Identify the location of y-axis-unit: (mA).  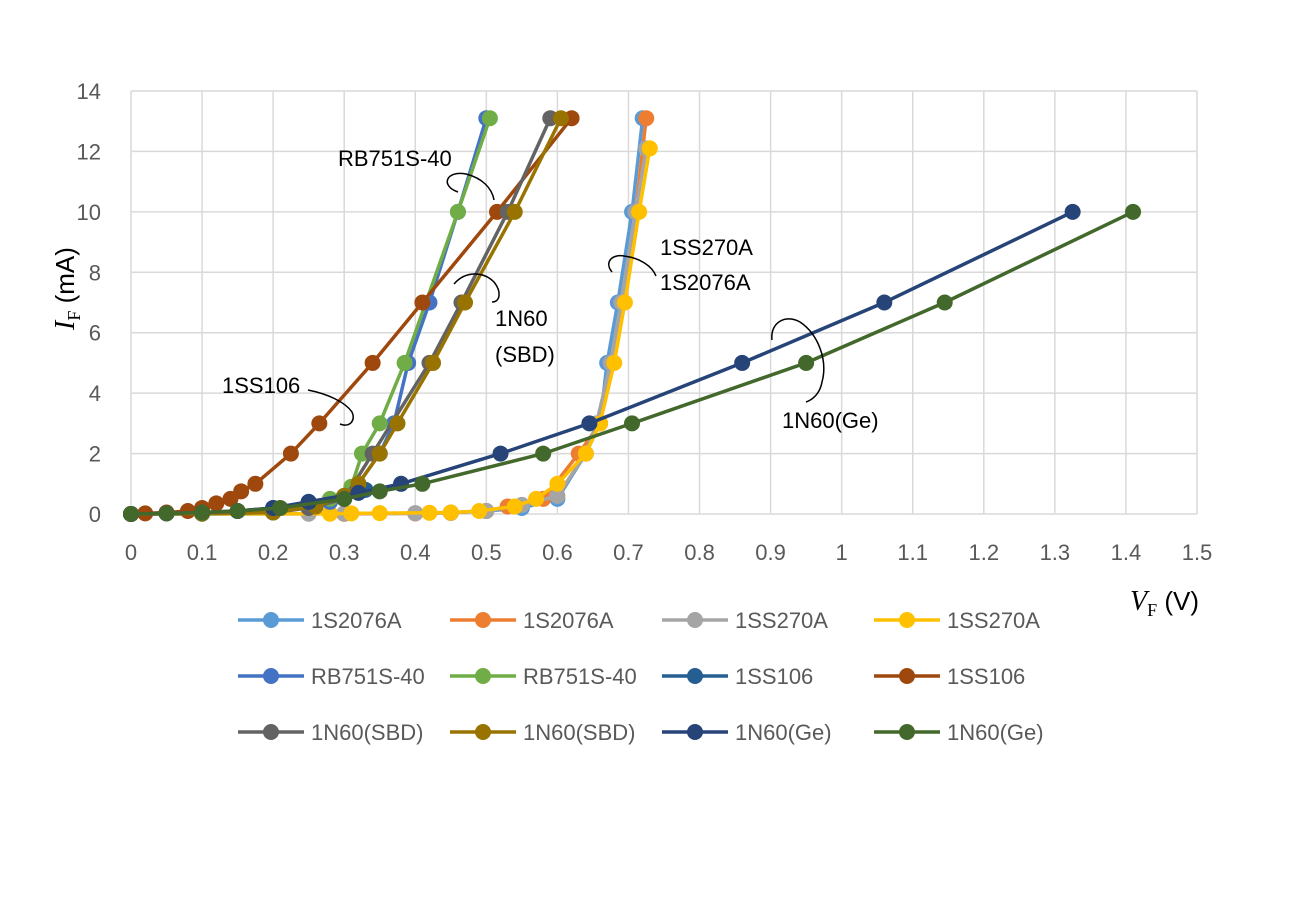
(65, 279).